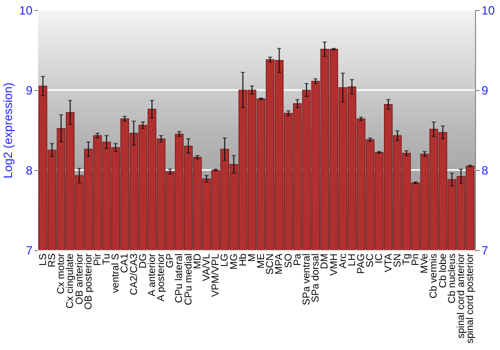  Describe the element at coordinates (170, 260) in the screenshot. I see `x-tick-label: GP` at that location.